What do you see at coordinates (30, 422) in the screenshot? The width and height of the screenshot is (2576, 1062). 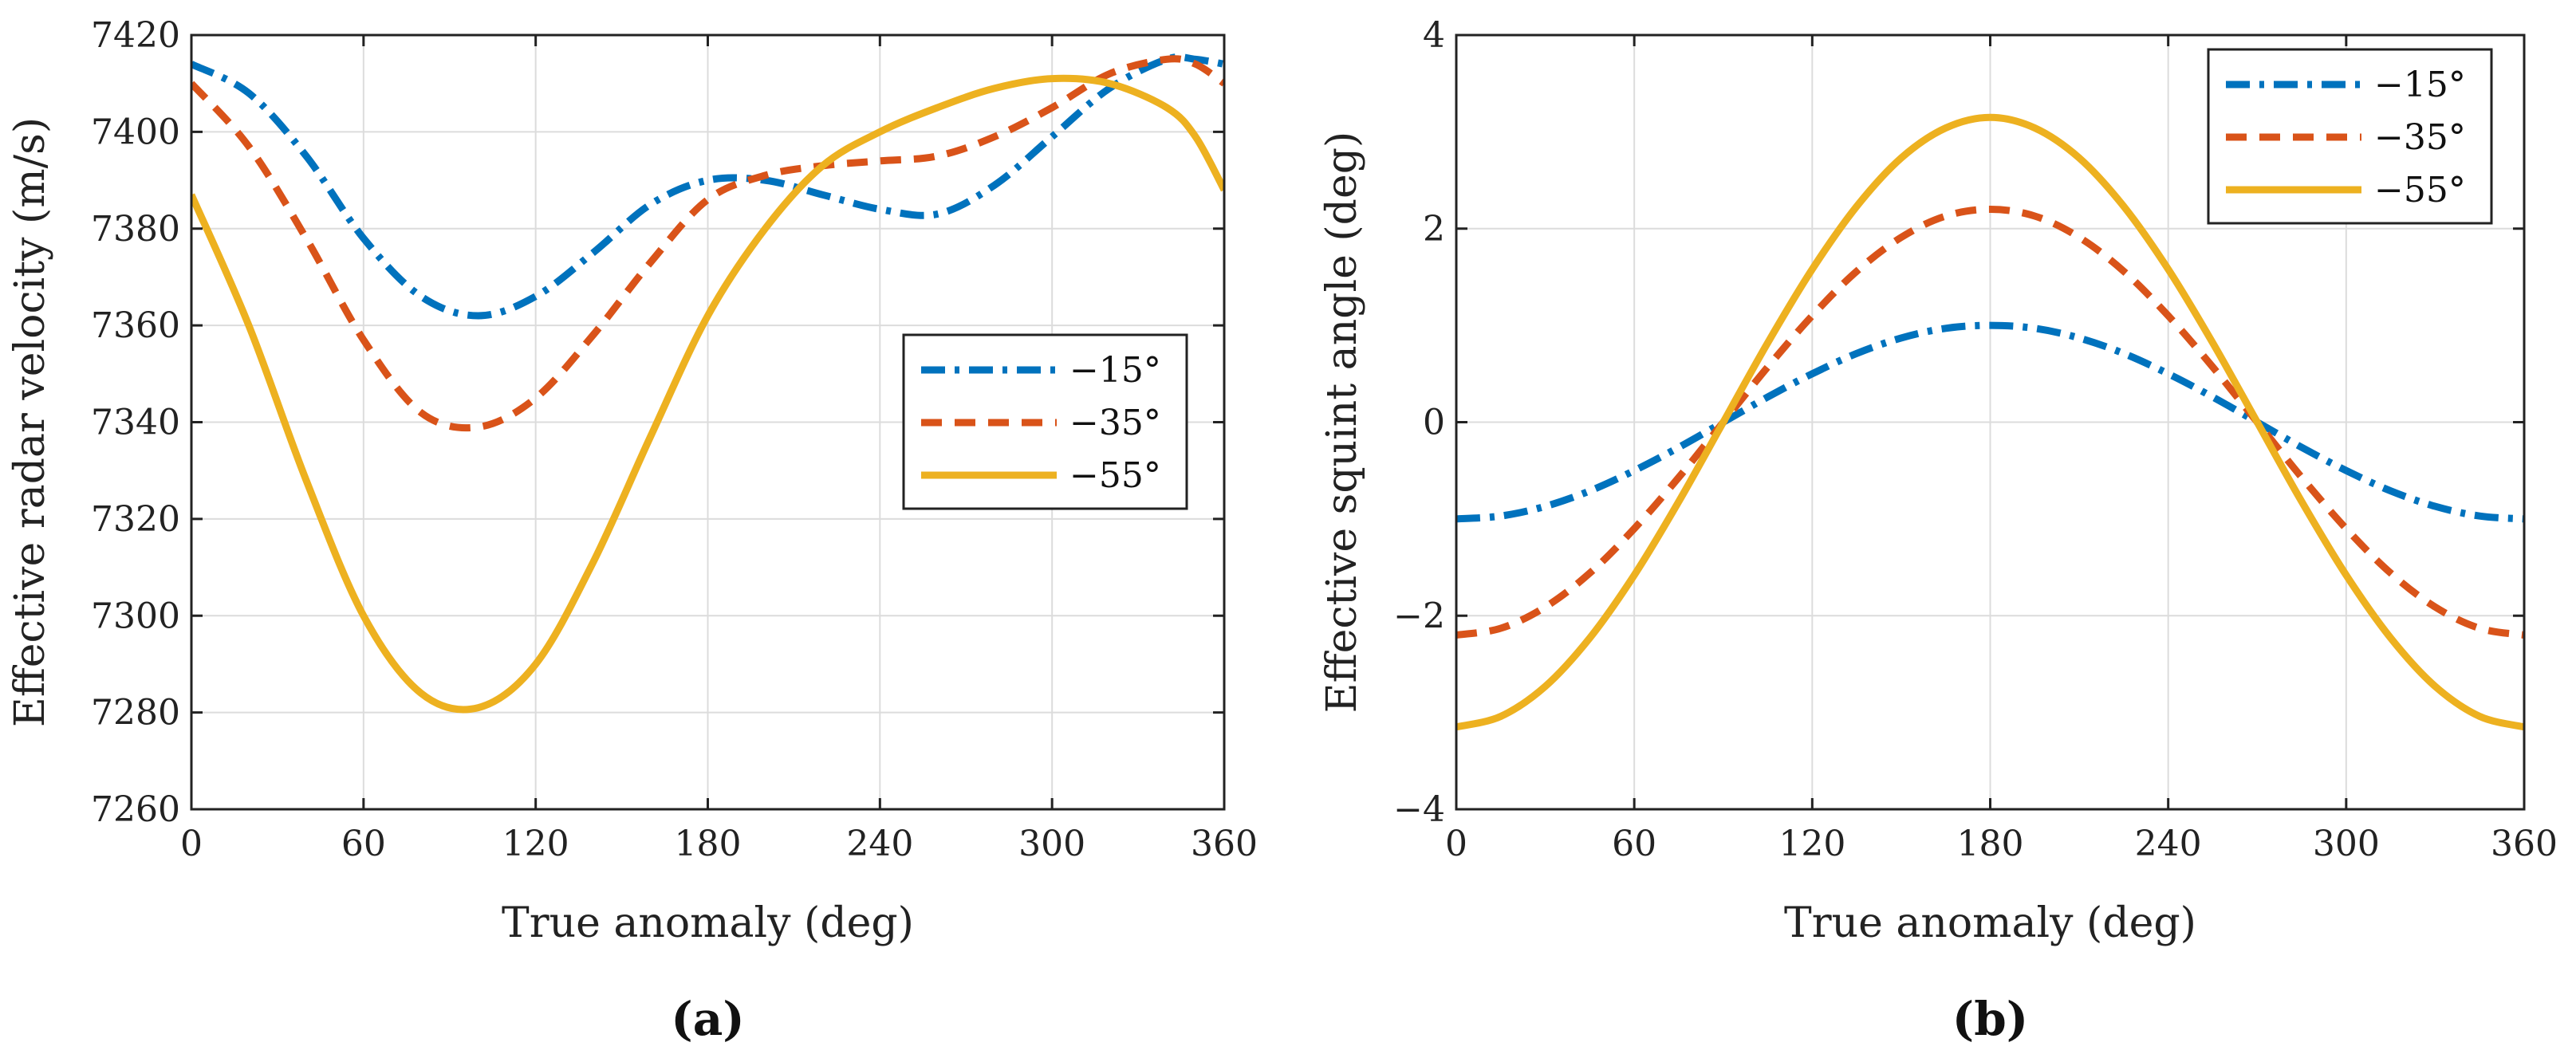 I see `y-axis-label: Effective radar velocity (m/s)` at bounding box center [30, 422].